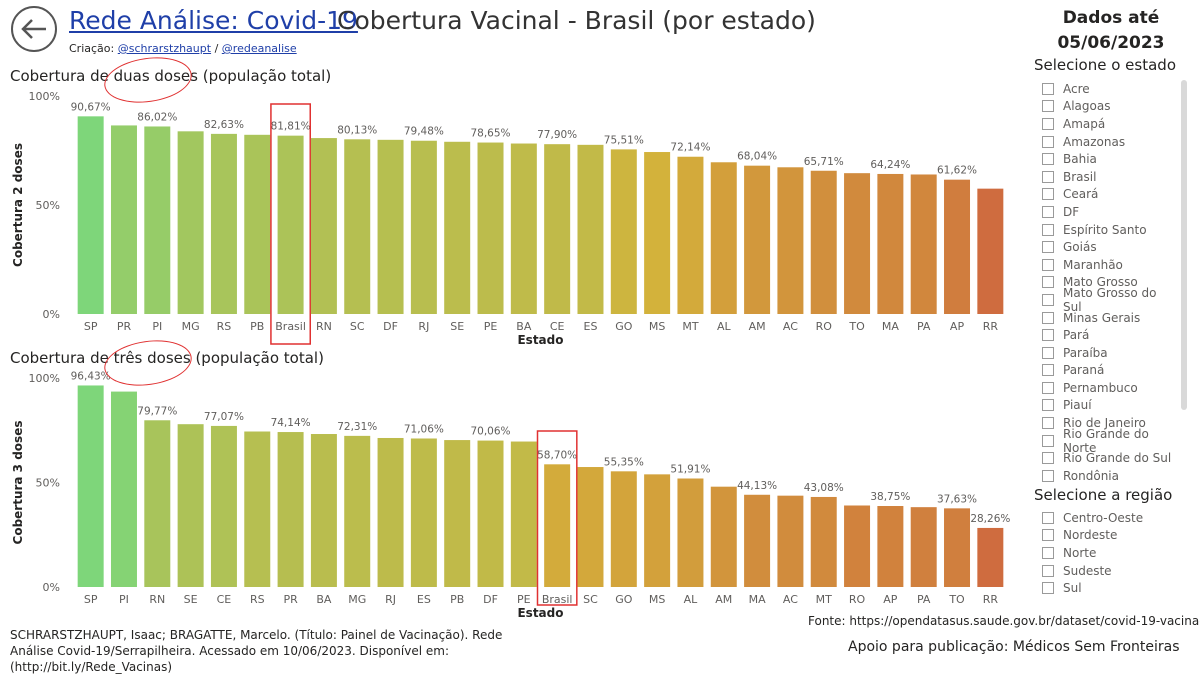 The width and height of the screenshot is (1200, 675). Describe the element at coordinates (457, 227) in the screenshot. I see `bar-se` at that location.